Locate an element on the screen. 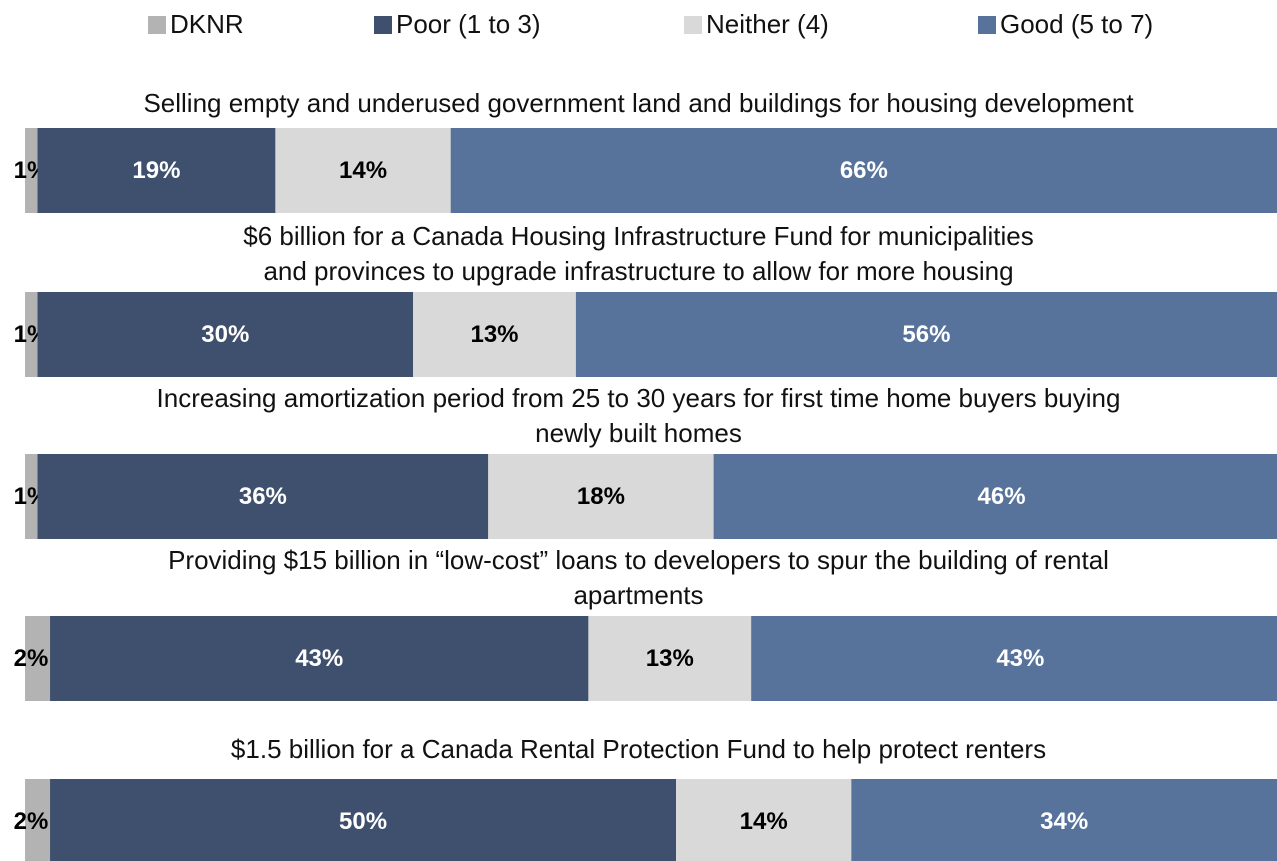  value-label: 56% is located at coordinates (926, 334).